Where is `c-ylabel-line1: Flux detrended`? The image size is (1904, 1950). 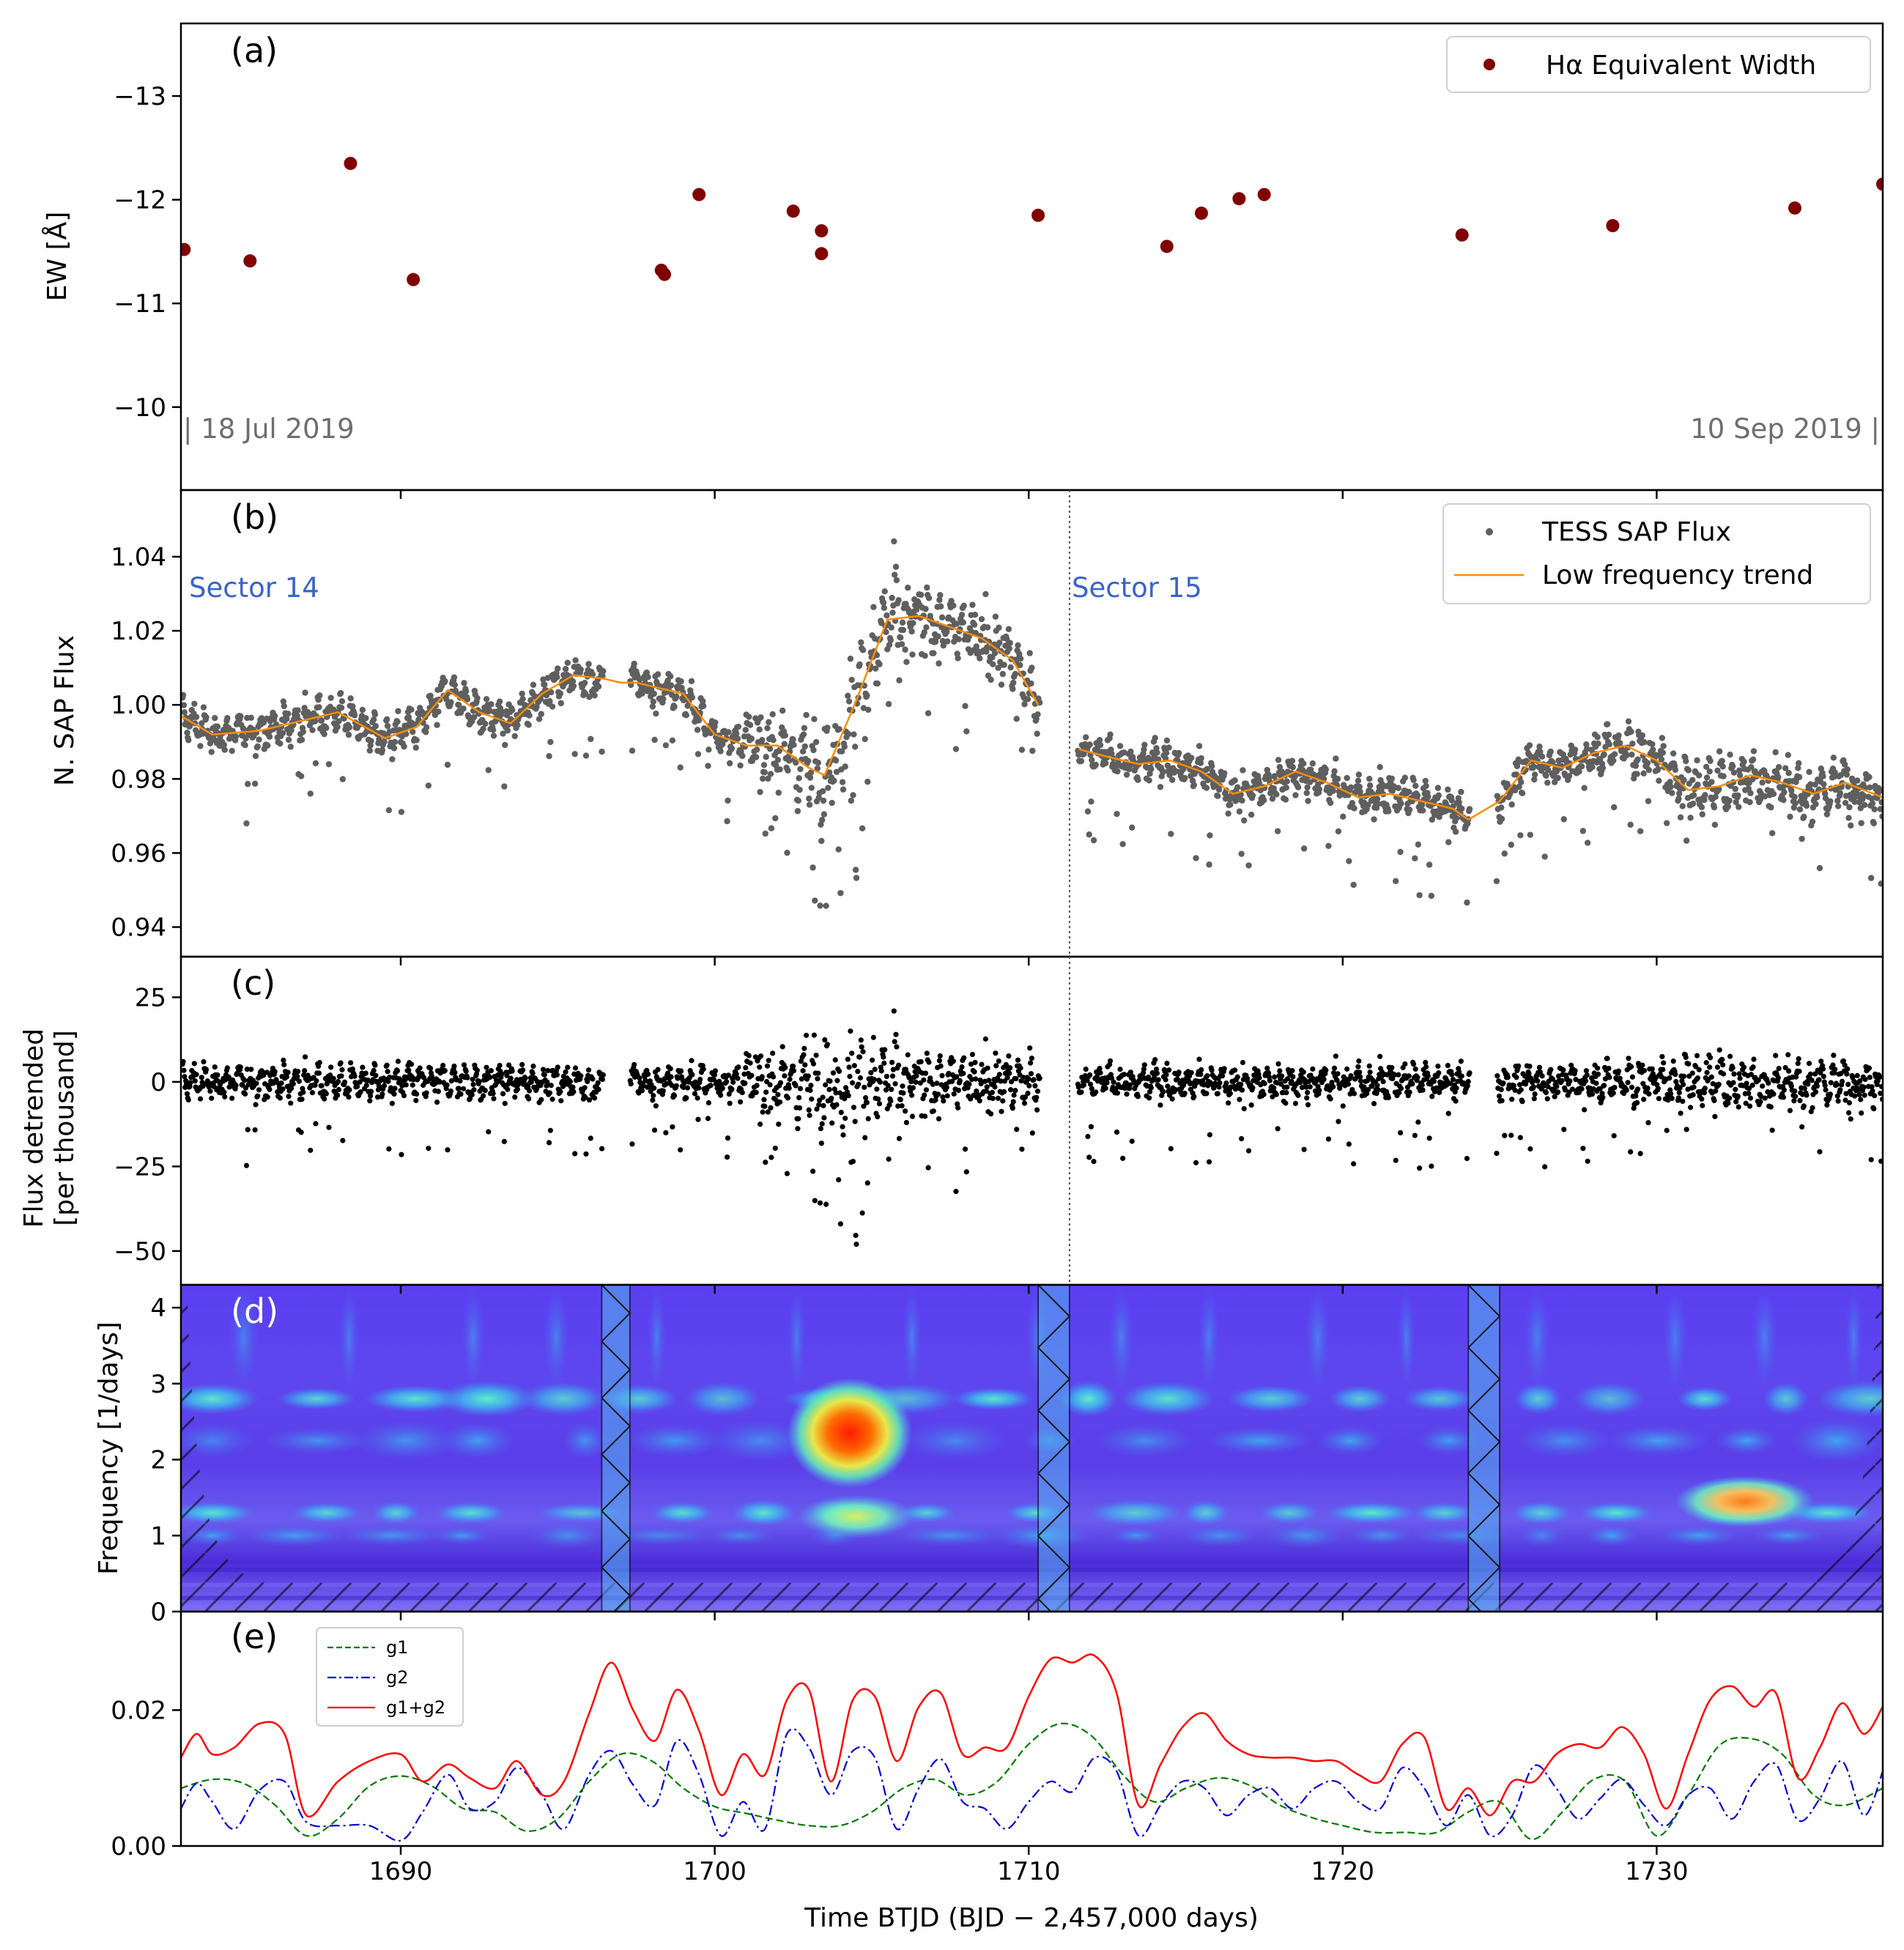
c-ylabel-line1: Flux detrended is located at coordinates (34, 1128).